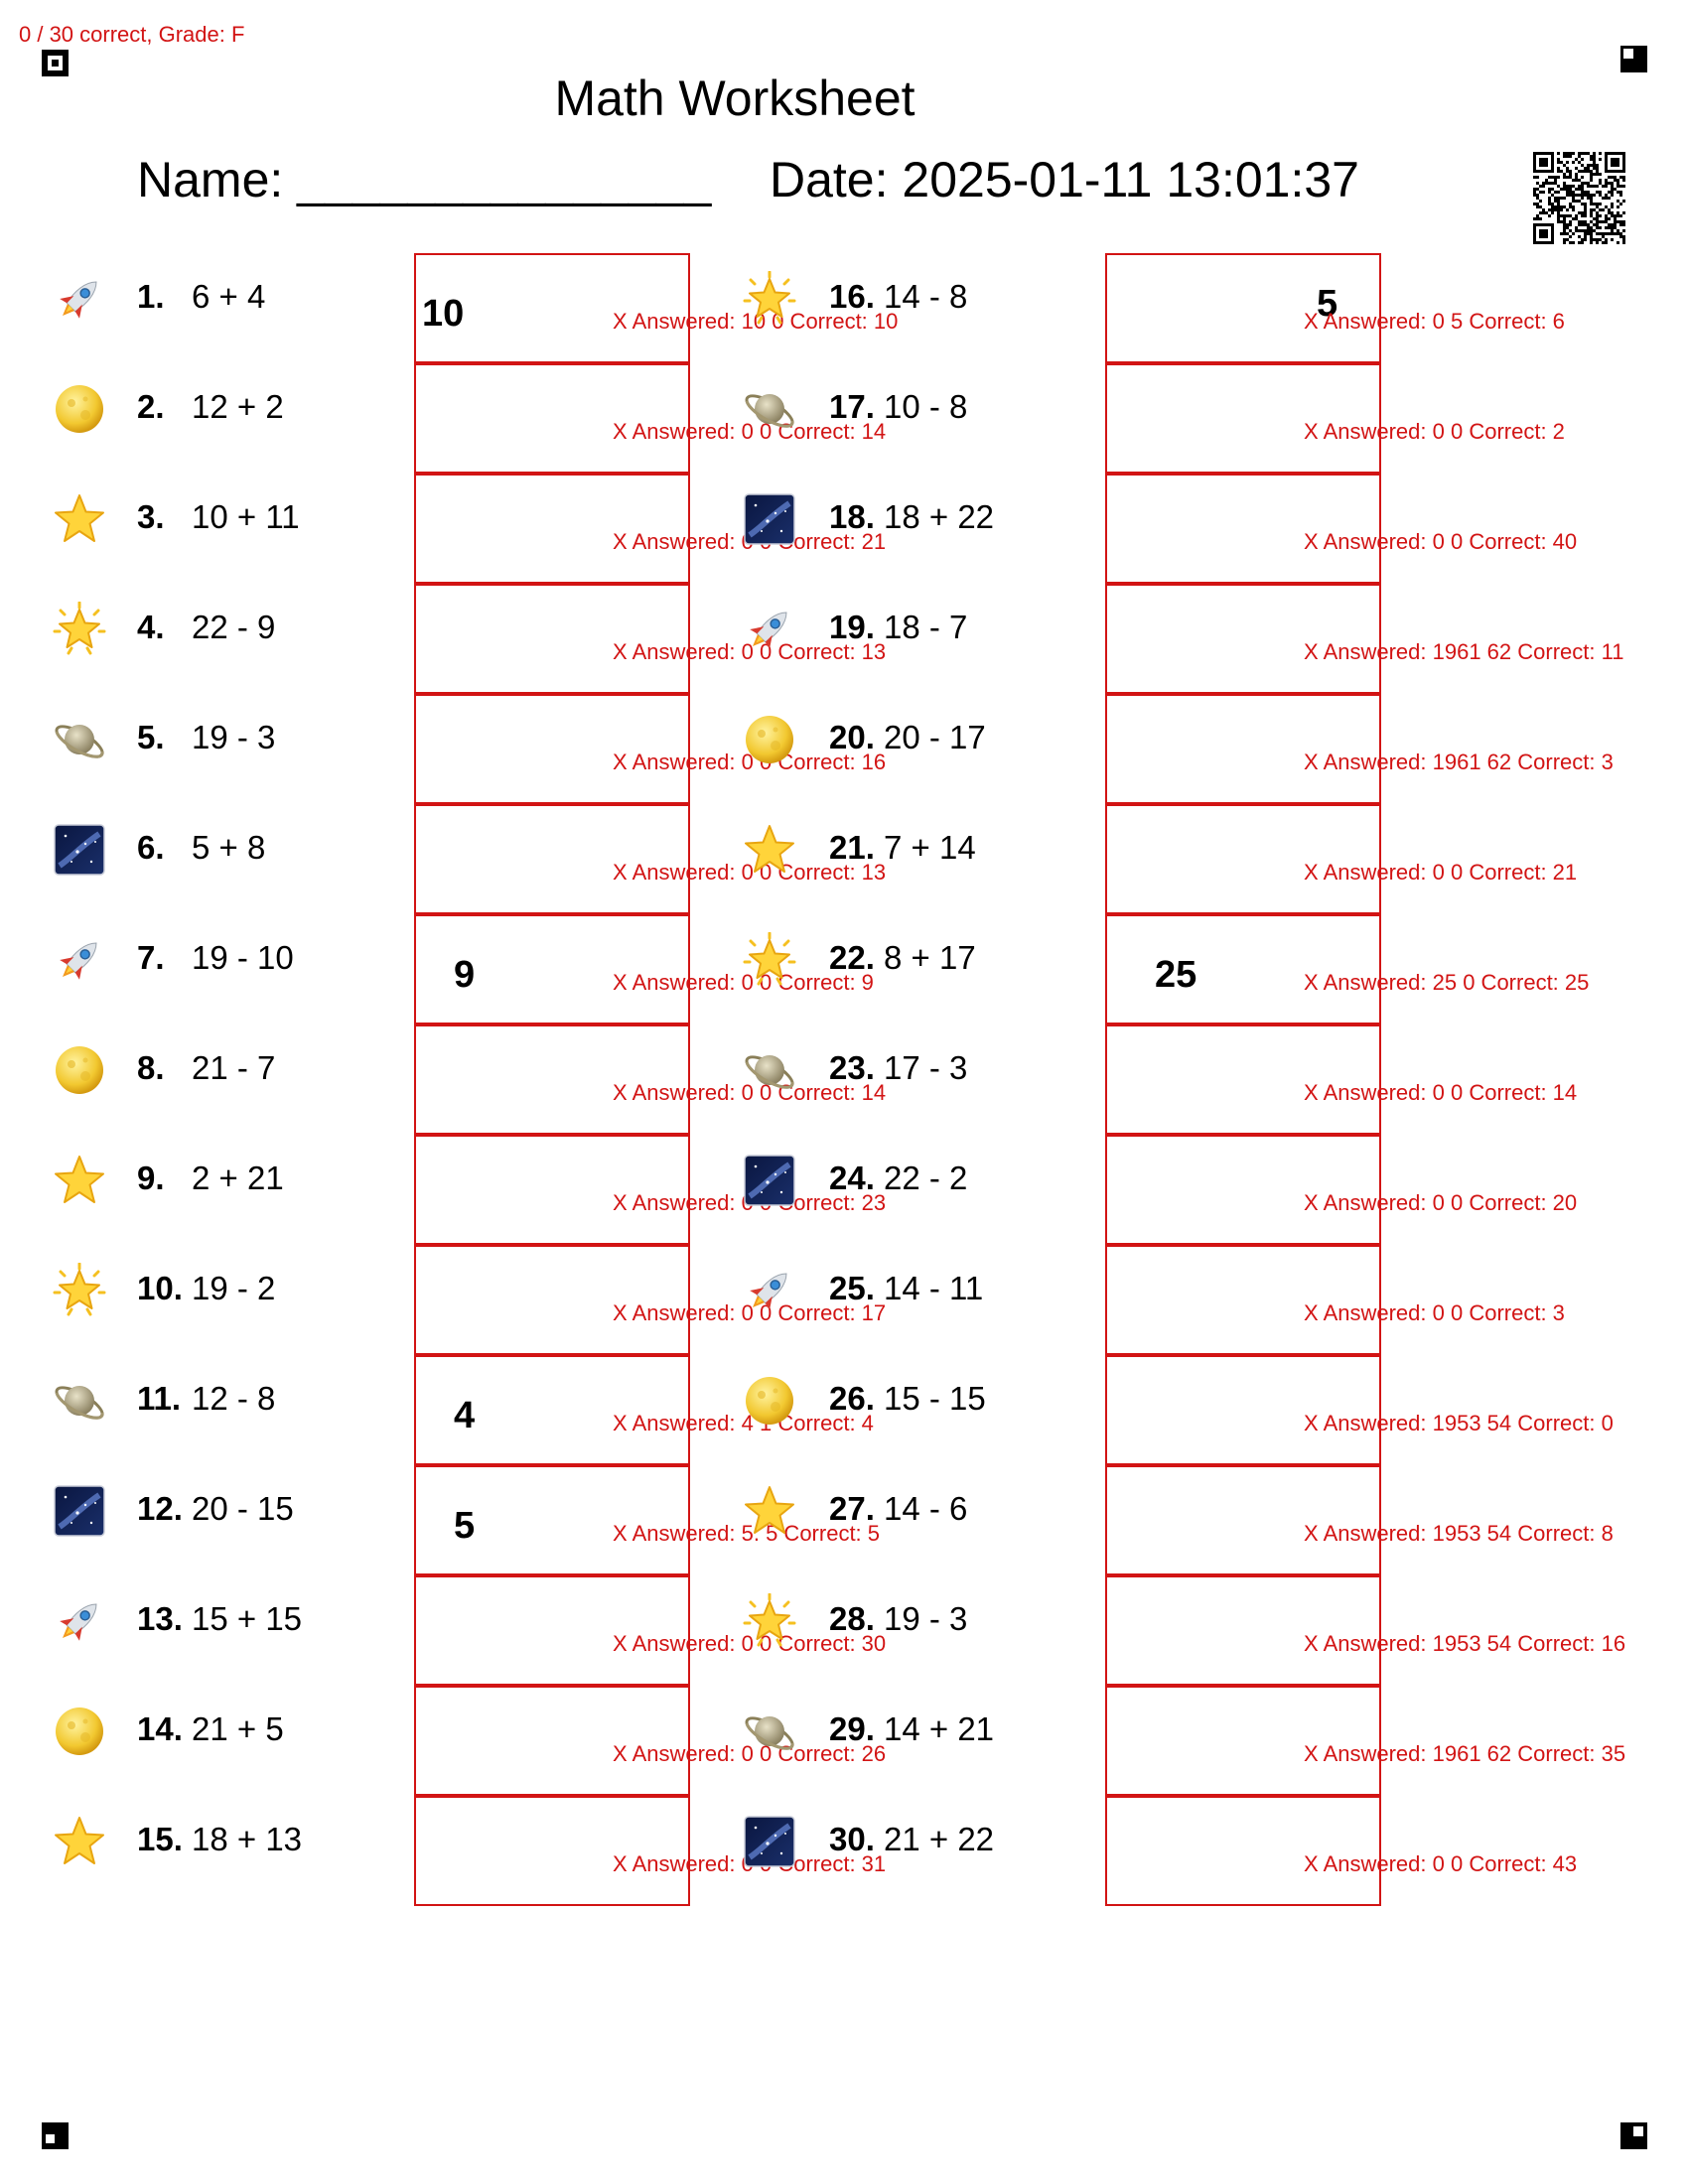 This screenshot has width=1688, height=2184. What do you see at coordinates (852, 406) in the screenshot?
I see `problem-number: 17.` at bounding box center [852, 406].